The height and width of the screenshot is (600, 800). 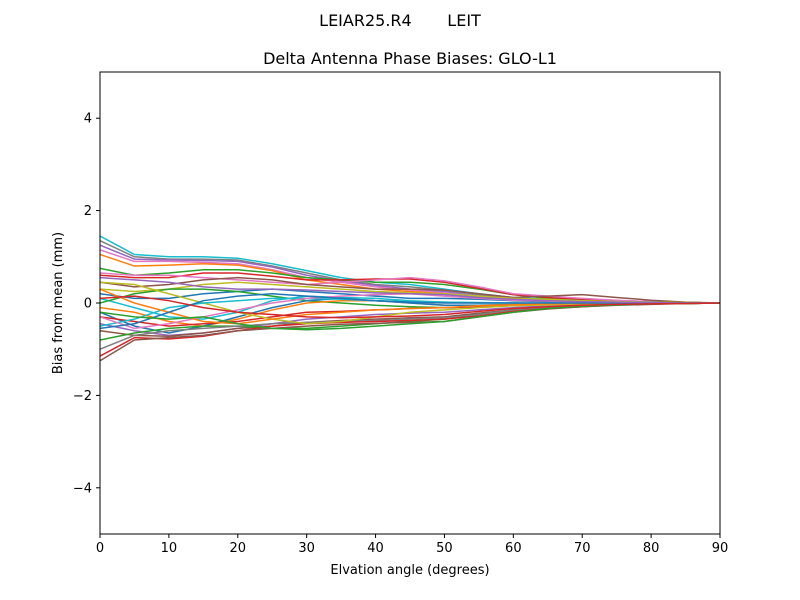 I want to click on y-axis-label: Bias from mean (mm), so click(x=58, y=303).